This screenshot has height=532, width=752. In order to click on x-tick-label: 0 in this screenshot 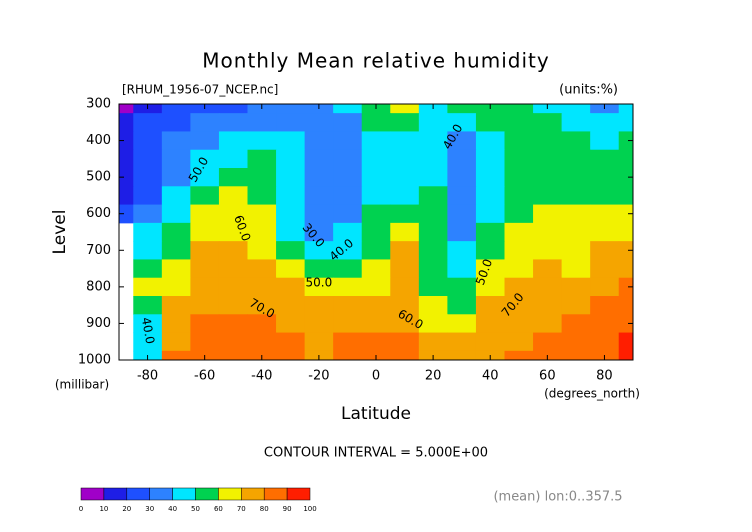, I will do `click(376, 376)`.